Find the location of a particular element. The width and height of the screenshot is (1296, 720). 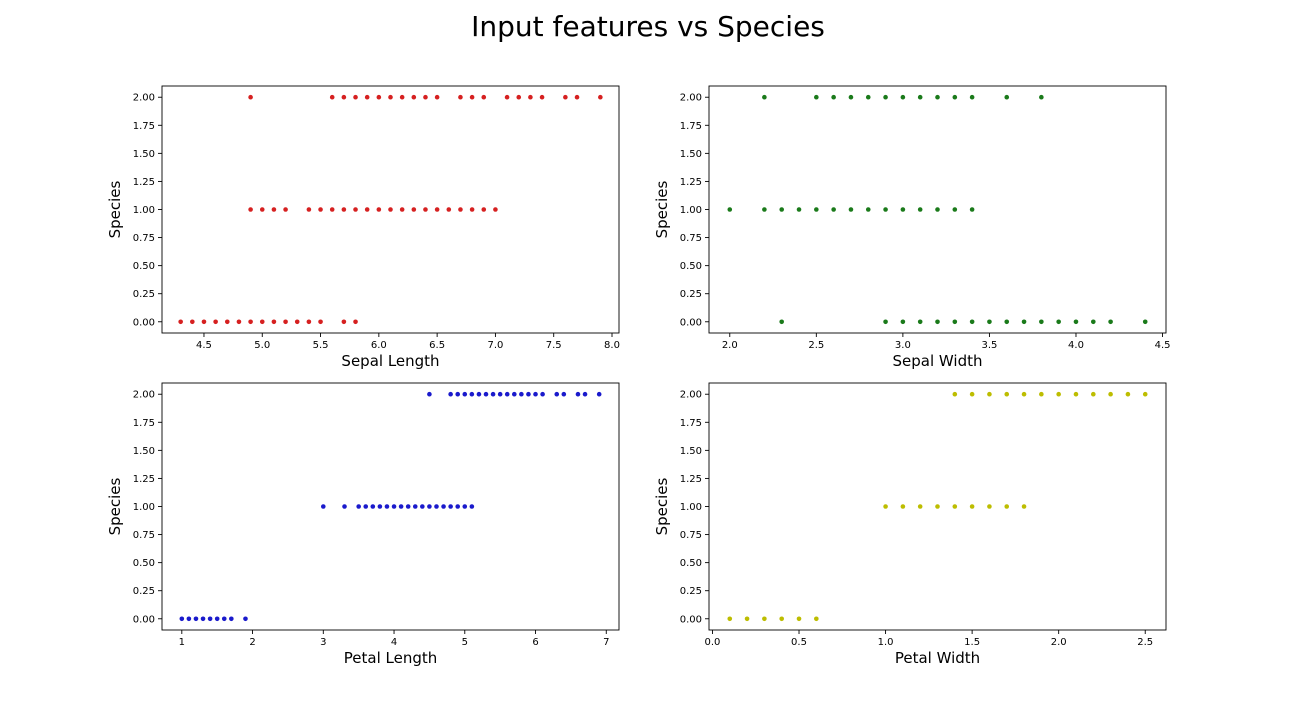

x-tick-label: 8.0 is located at coordinates (612, 345).